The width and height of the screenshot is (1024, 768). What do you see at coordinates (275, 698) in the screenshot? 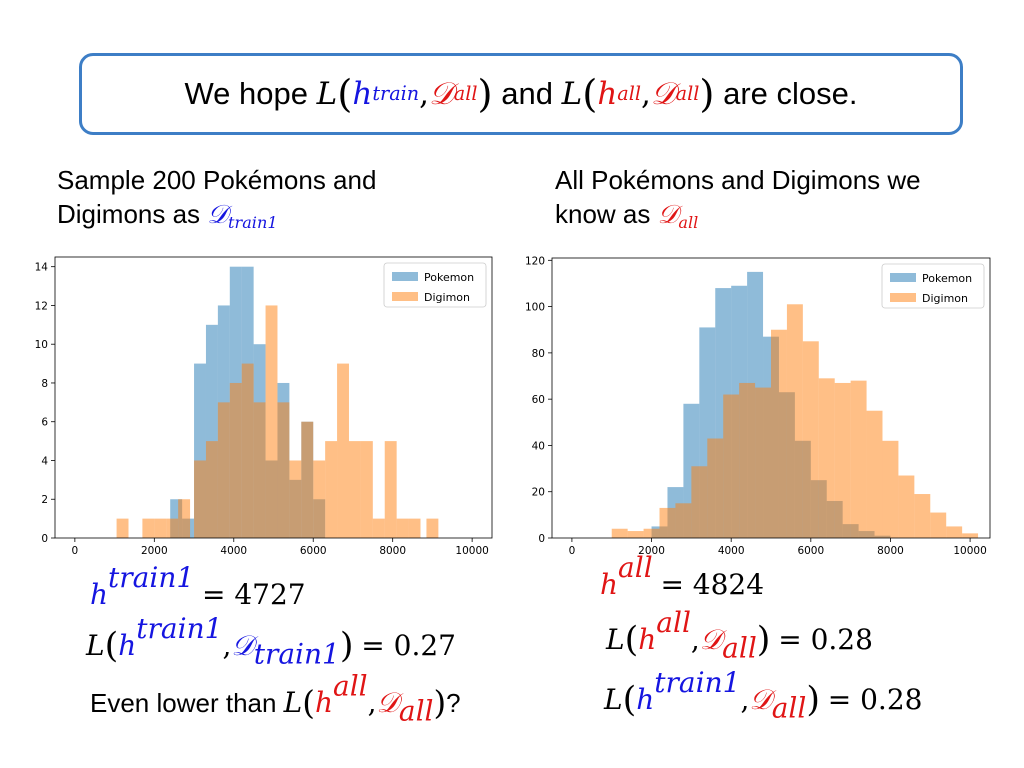
I see `question-line: Even lower than L(hall,𝒟all)?` at bounding box center [275, 698].